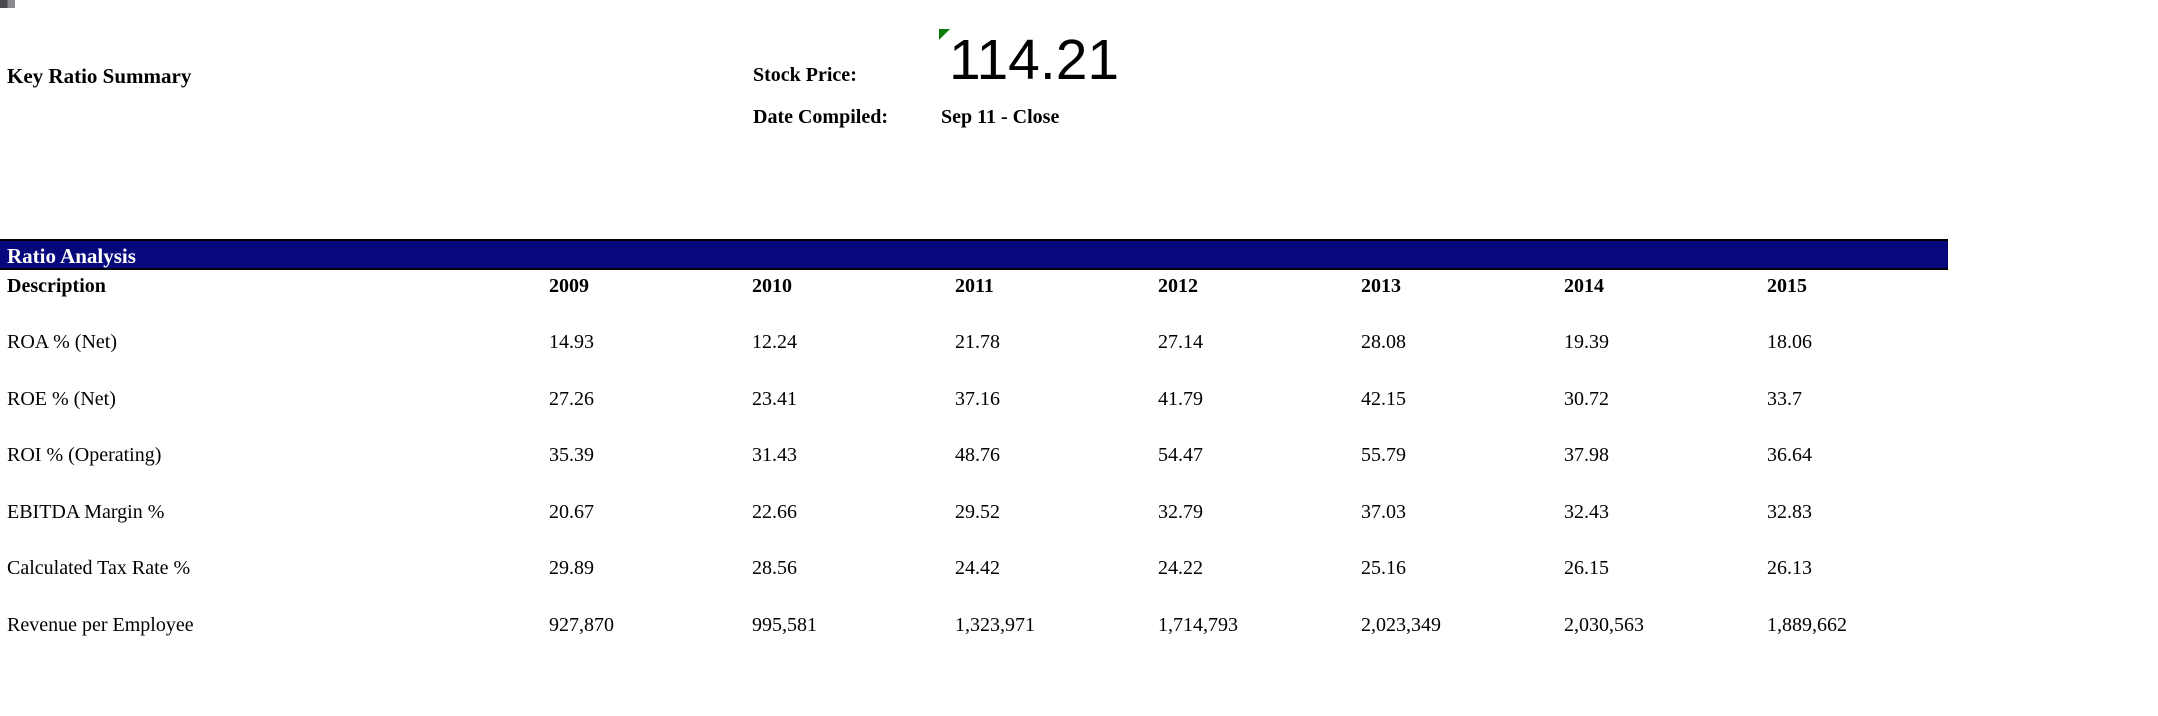 The width and height of the screenshot is (2158, 716). What do you see at coordinates (774, 511) in the screenshot?
I see `cell-text: 22.66` at bounding box center [774, 511].